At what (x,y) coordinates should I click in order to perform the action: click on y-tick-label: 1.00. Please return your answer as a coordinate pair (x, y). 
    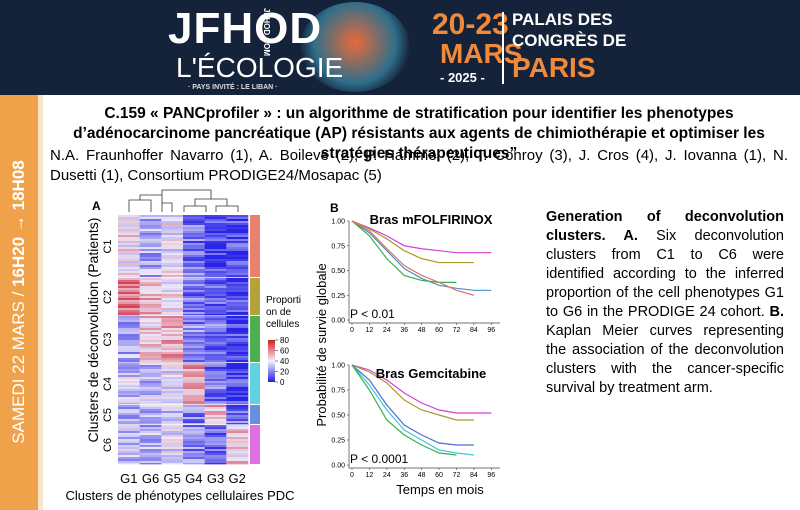
    Looking at the image, I should click on (338, 222).